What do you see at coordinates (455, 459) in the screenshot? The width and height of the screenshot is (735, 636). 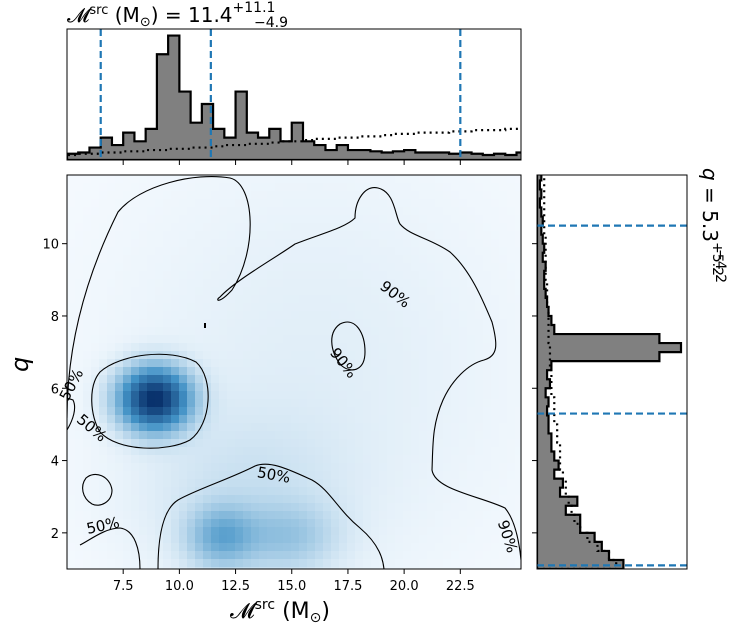 I see `density-cell-2043` at bounding box center [455, 459].